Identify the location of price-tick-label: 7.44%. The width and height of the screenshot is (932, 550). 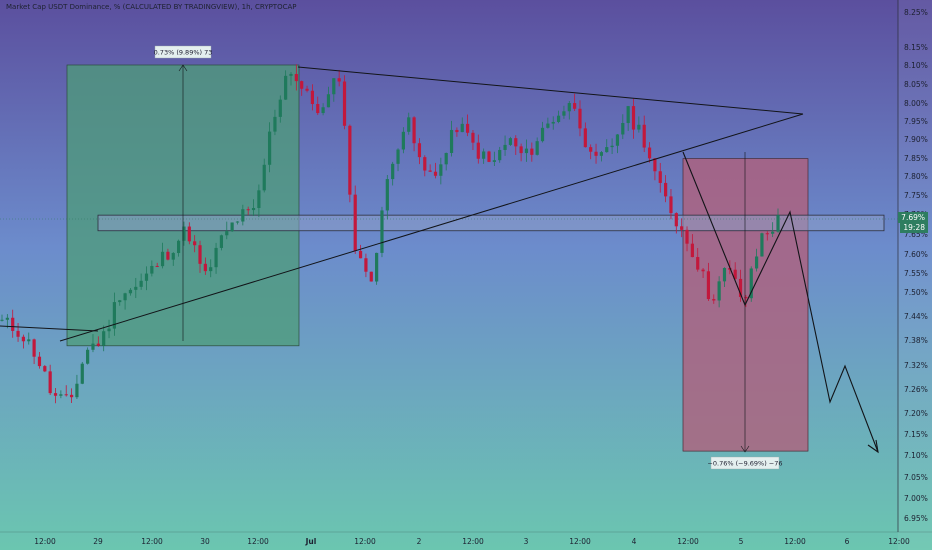
(916, 316).